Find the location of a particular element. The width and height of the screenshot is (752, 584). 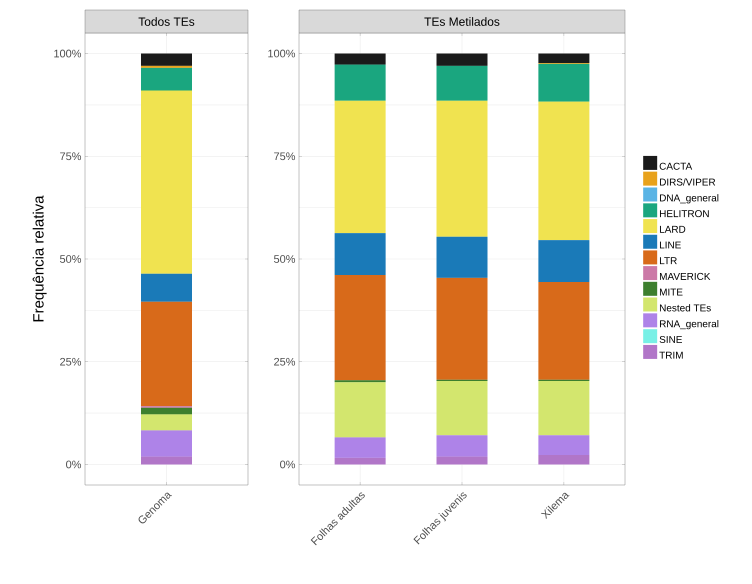

legend-label: TRIM is located at coordinates (671, 355).